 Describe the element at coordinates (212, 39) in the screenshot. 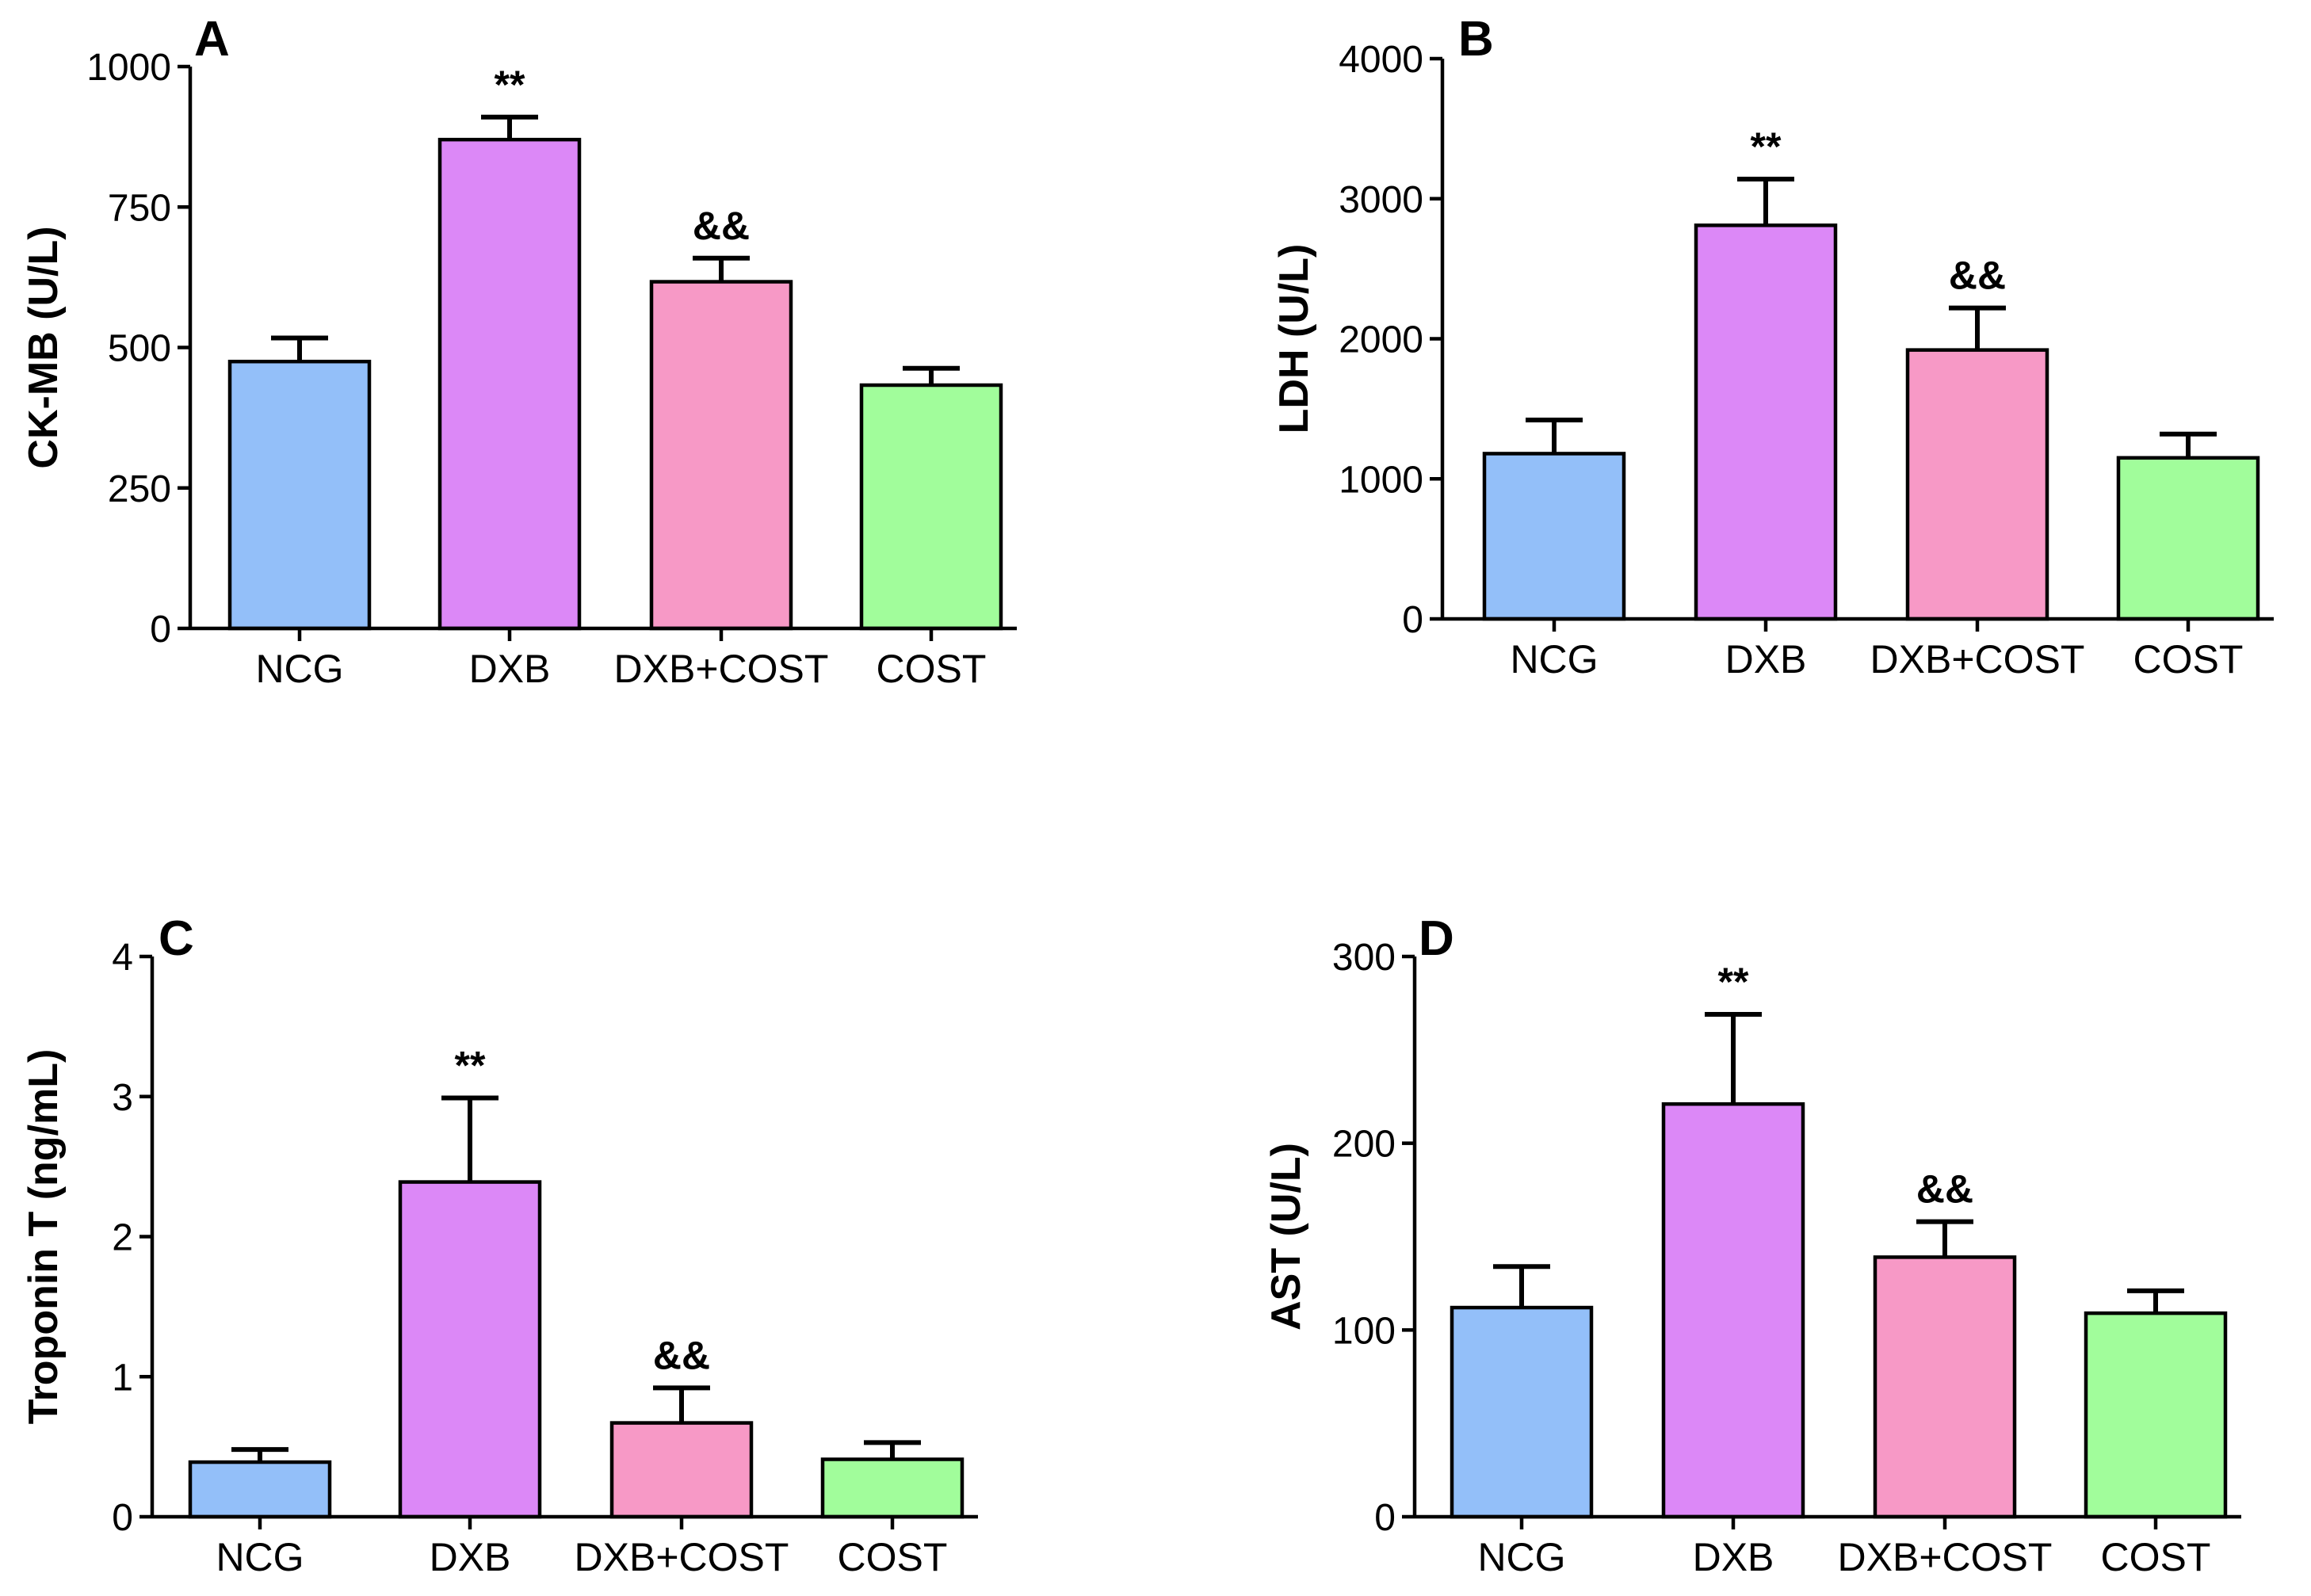

I see `panel-label-a: A` at that location.